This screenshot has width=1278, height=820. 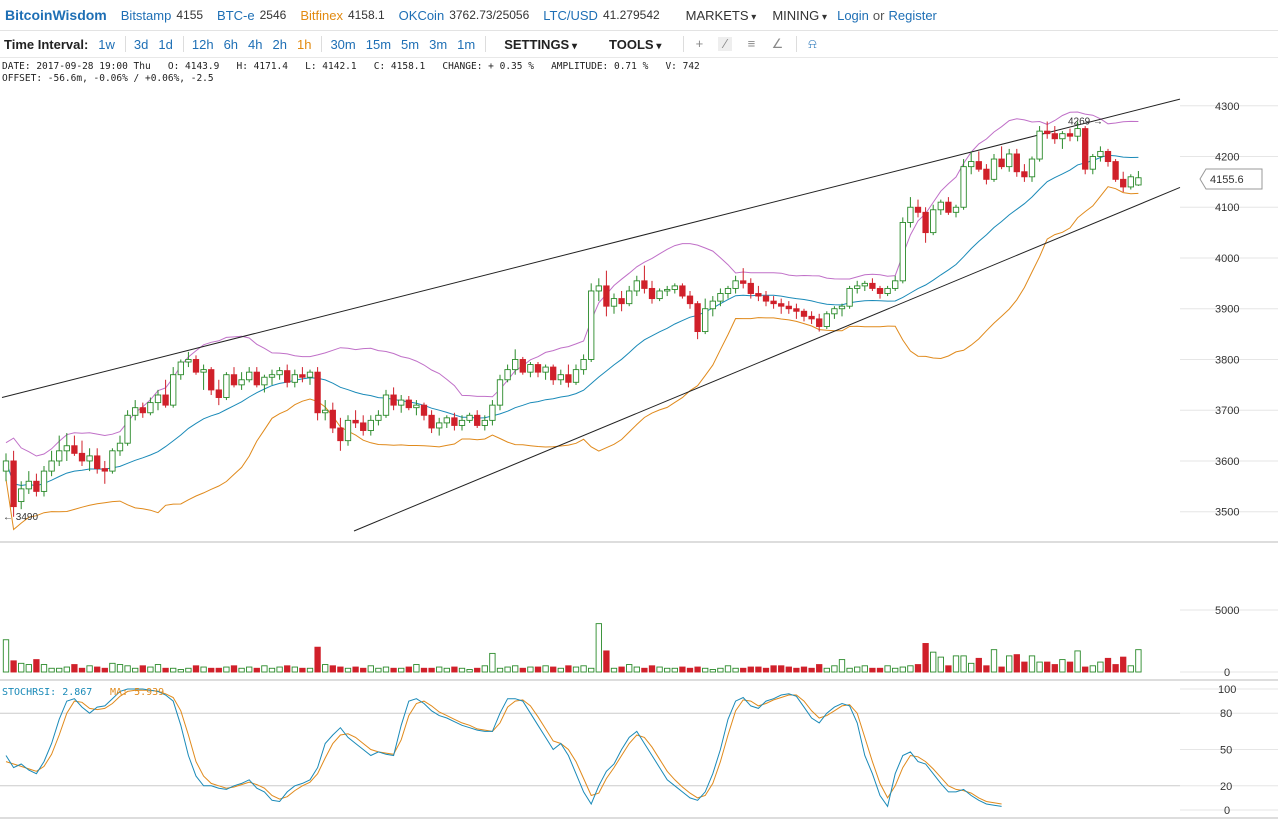 What do you see at coordinates (699, 43) in the screenshot?
I see `crosshair-icon: +` at bounding box center [699, 43].